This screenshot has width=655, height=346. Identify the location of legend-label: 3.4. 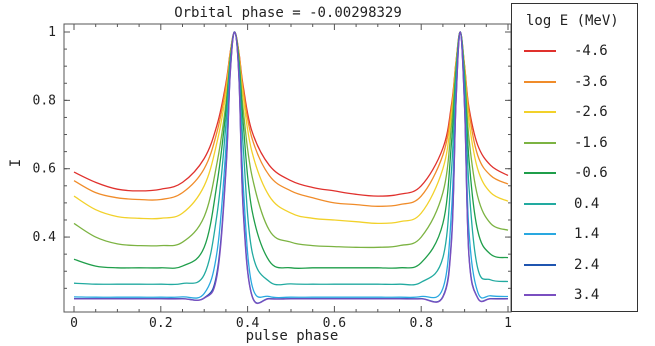
(587, 295).